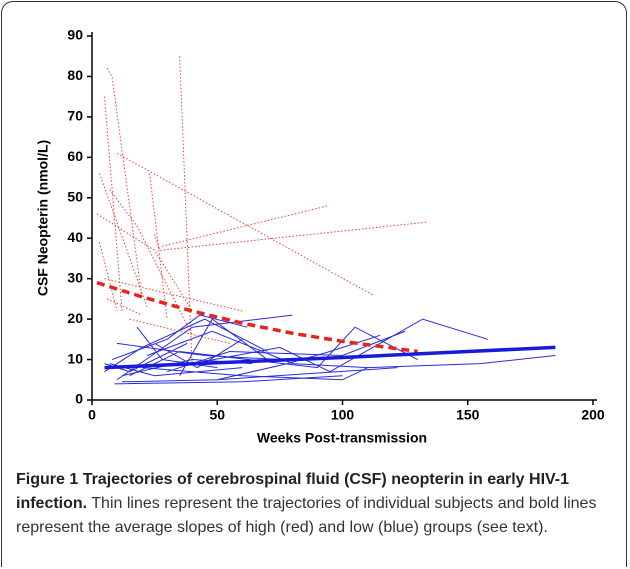 This screenshot has height=569, width=630. I want to click on y-tick-label: 10, so click(75, 358).